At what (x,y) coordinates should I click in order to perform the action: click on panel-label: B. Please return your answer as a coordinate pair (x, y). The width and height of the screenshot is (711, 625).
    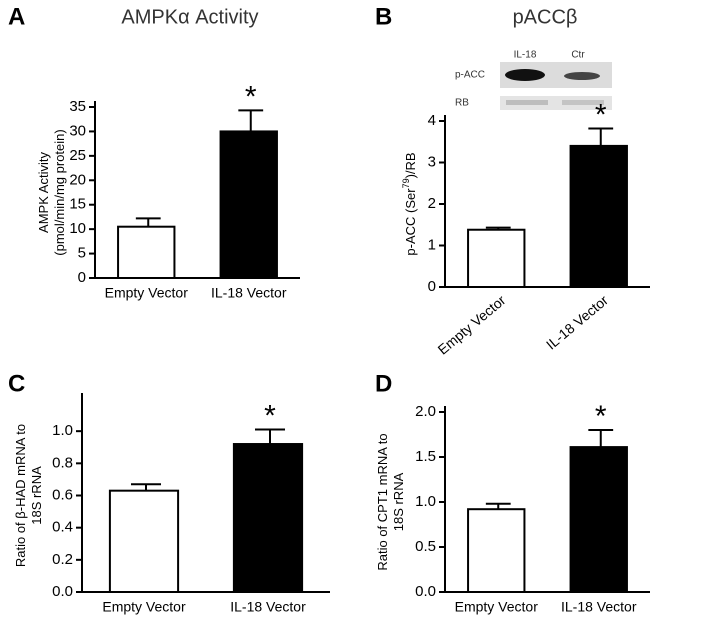
    Looking at the image, I should click on (383, 16).